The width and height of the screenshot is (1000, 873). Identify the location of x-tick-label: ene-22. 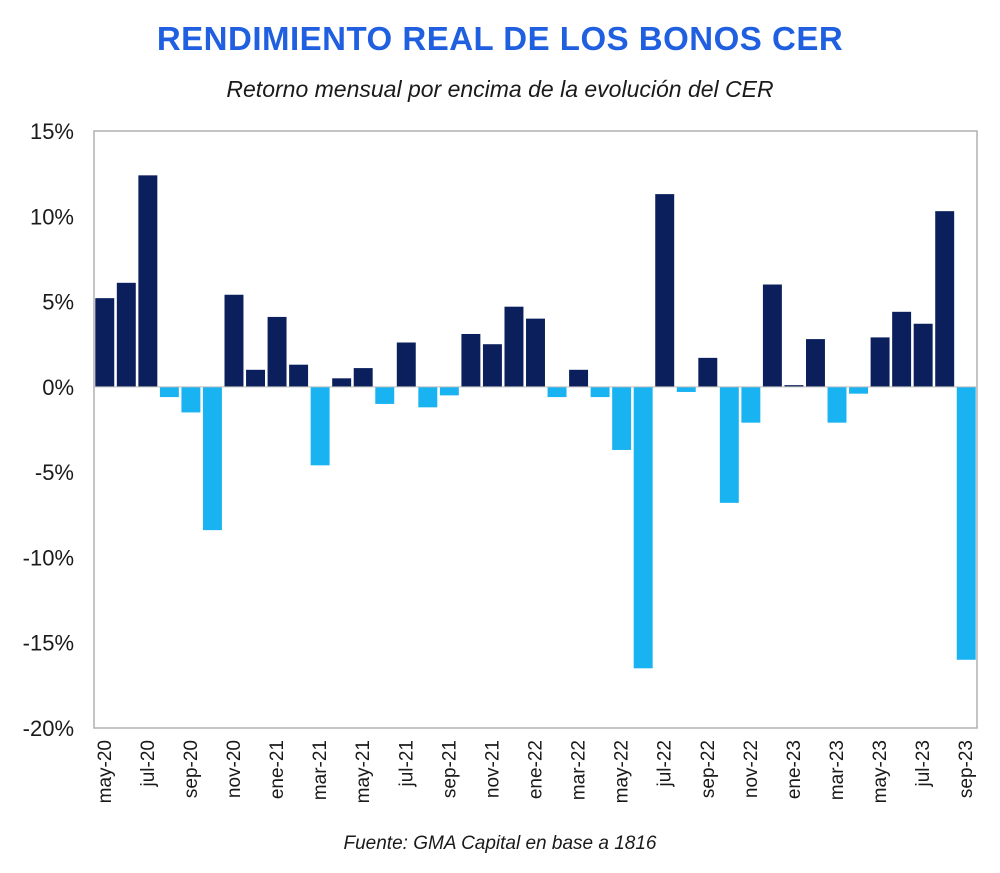
(536, 769).